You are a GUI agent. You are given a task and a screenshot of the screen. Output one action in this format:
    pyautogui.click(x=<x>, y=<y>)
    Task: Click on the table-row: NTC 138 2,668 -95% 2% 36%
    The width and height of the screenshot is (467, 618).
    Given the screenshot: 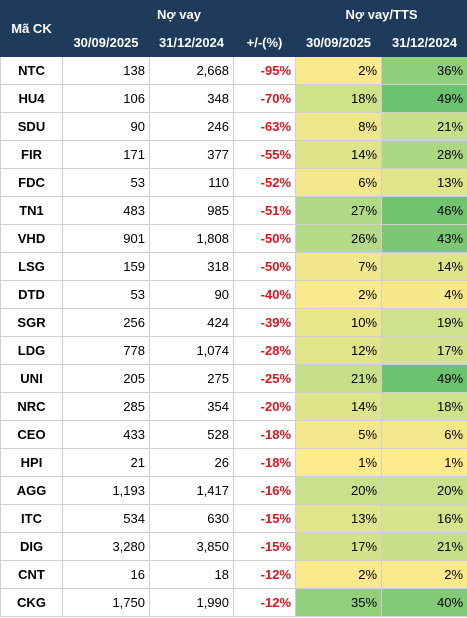 What is the action you would take?
    pyautogui.click(x=233, y=70)
    